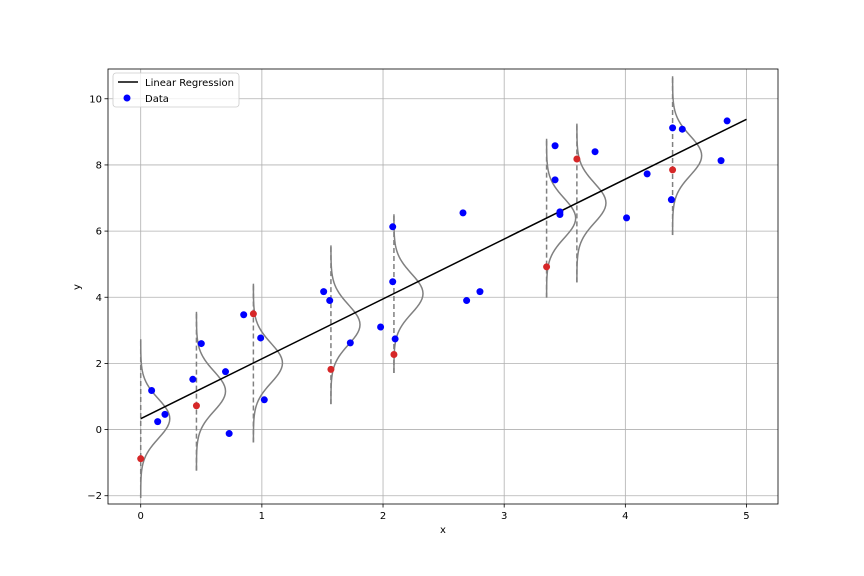  I want to click on x-axis-label: x, so click(443, 530).